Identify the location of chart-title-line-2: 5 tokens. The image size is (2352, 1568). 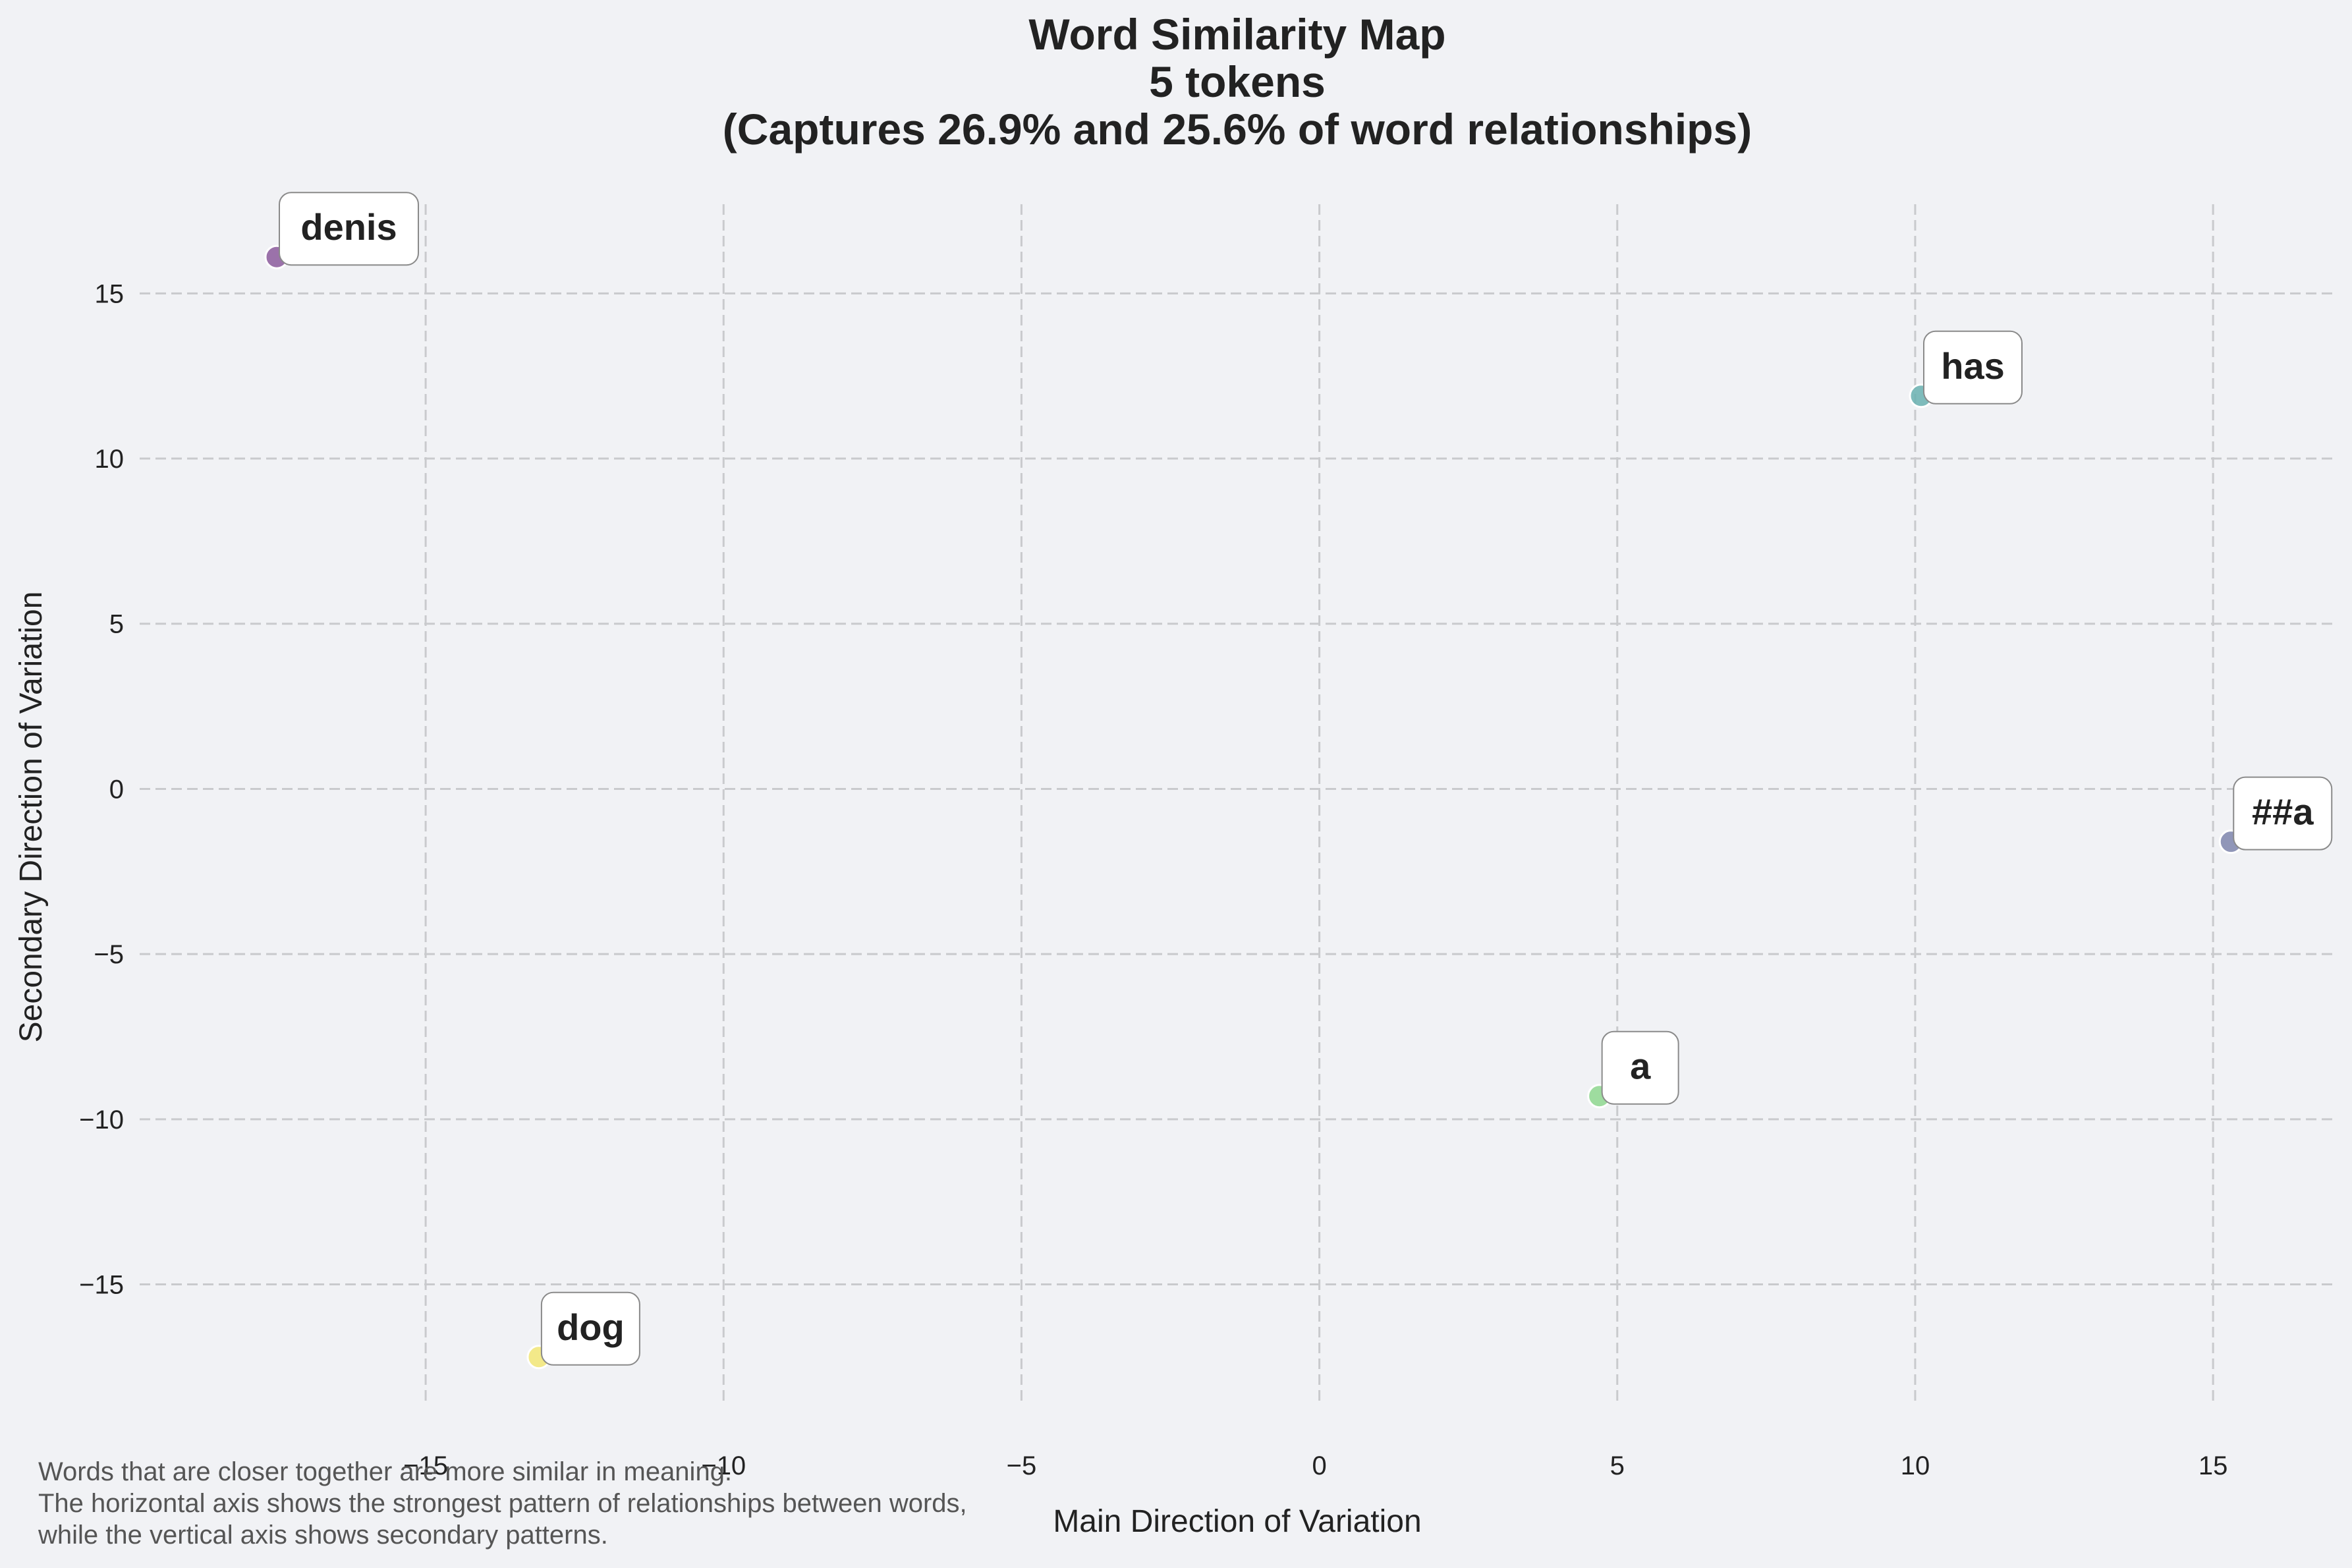
(1237, 81).